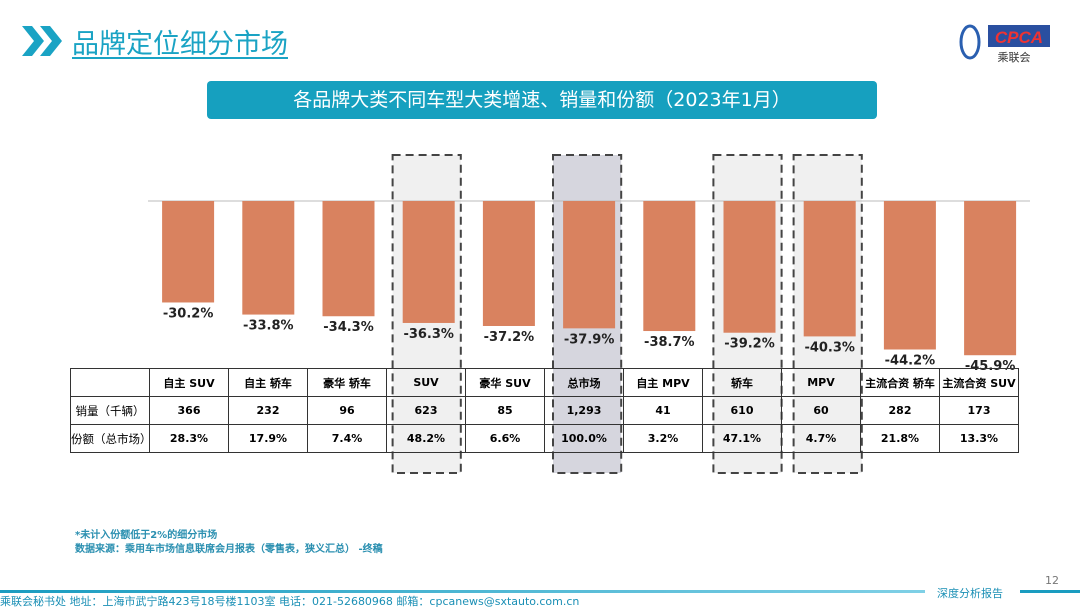 The width and height of the screenshot is (1080, 608). What do you see at coordinates (509, 337) in the screenshot?
I see `data-label: -37.2%` at bounding box center [509, 337].